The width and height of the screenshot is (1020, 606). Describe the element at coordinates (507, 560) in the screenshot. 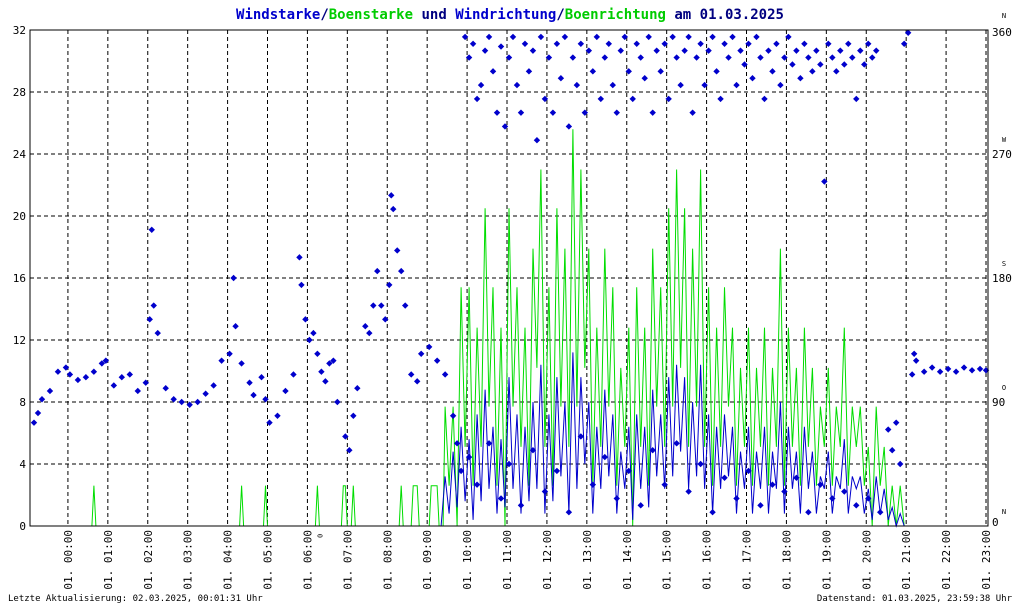

I see `x-tick-label: 01. 11:00` at that location.